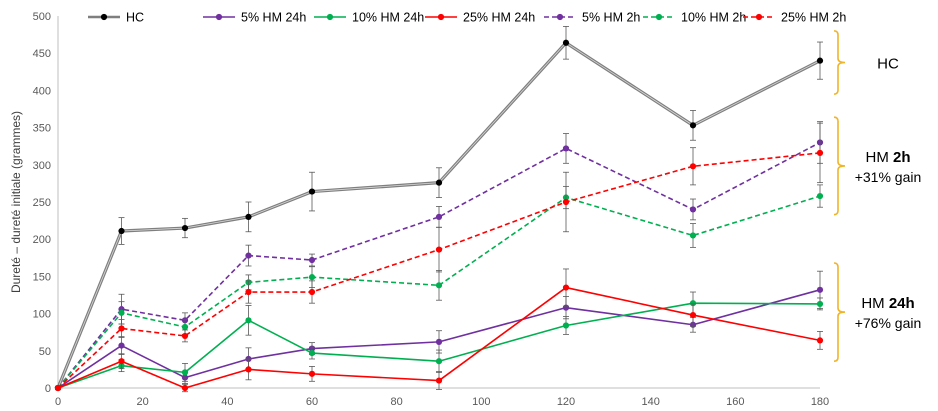 This screenshot has height=411, width=938. What do you see at coordinates (48, 389) in the screenshot?
I see `y-tick-label: 0` at bounding box center [48, 389].